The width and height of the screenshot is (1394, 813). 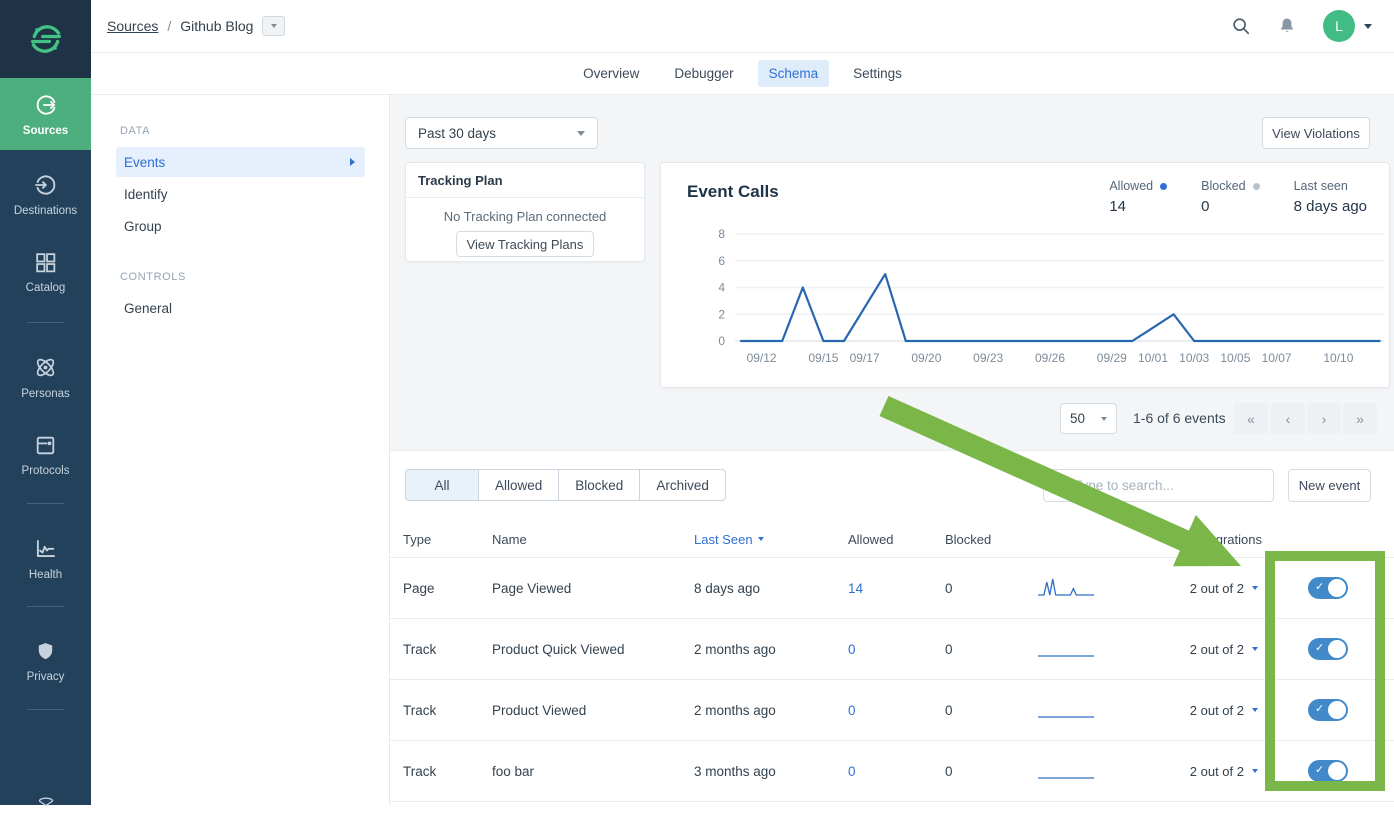 What do you see at coordinates (501, 133) in the screenshot?
I see `date-range-select: Past 30 days` at bounding box center [501, 133].